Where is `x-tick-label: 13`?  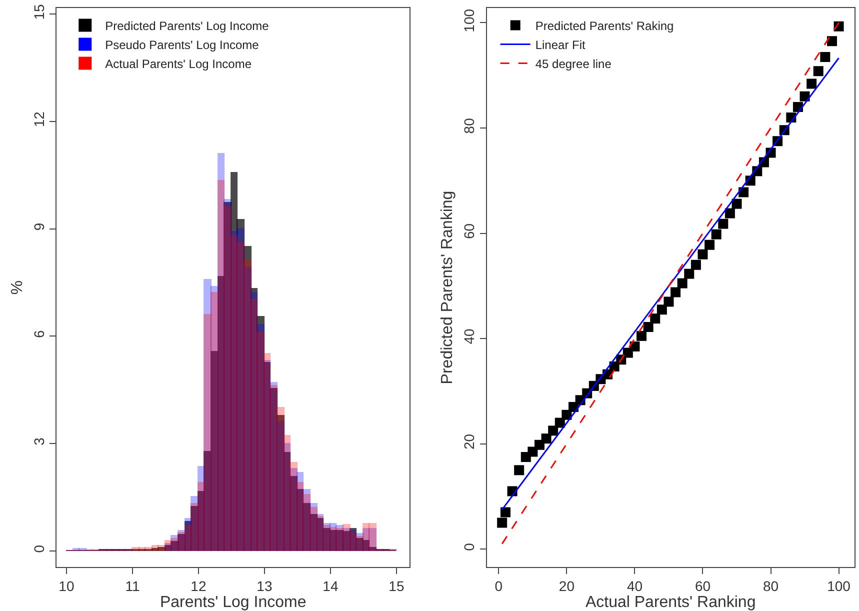 x-tick-label: 13 is located at coordinates (264, 586).